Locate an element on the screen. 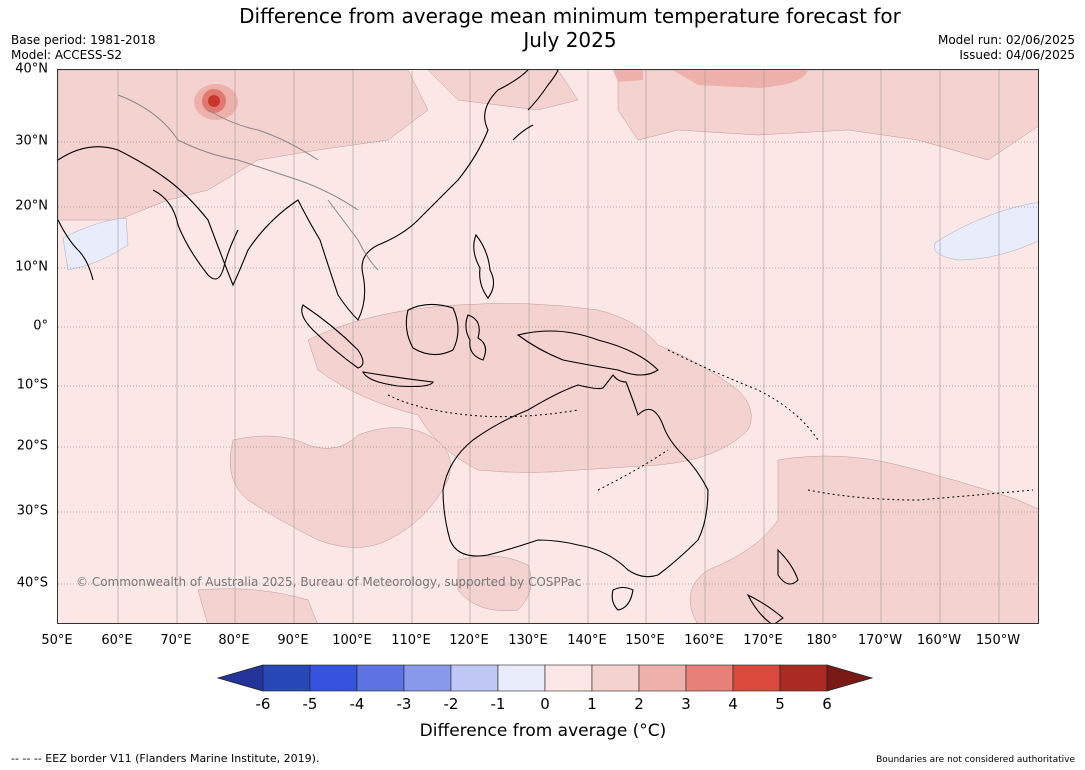 This screenshot has height=770, width=1085. lat-label: 40°N is located at coordinates (31, 69).